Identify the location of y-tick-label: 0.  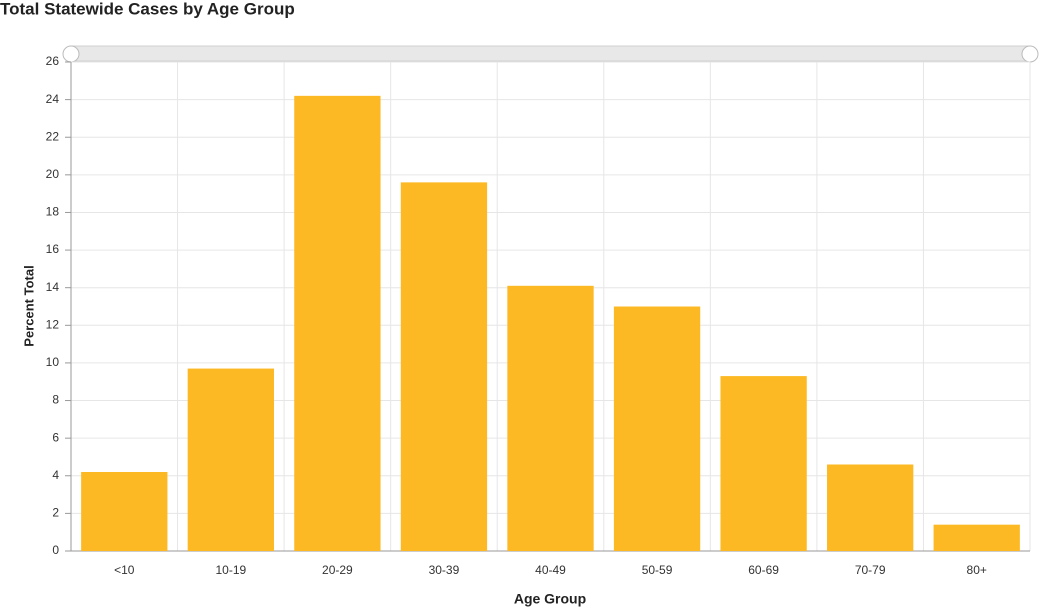
(55, 550).